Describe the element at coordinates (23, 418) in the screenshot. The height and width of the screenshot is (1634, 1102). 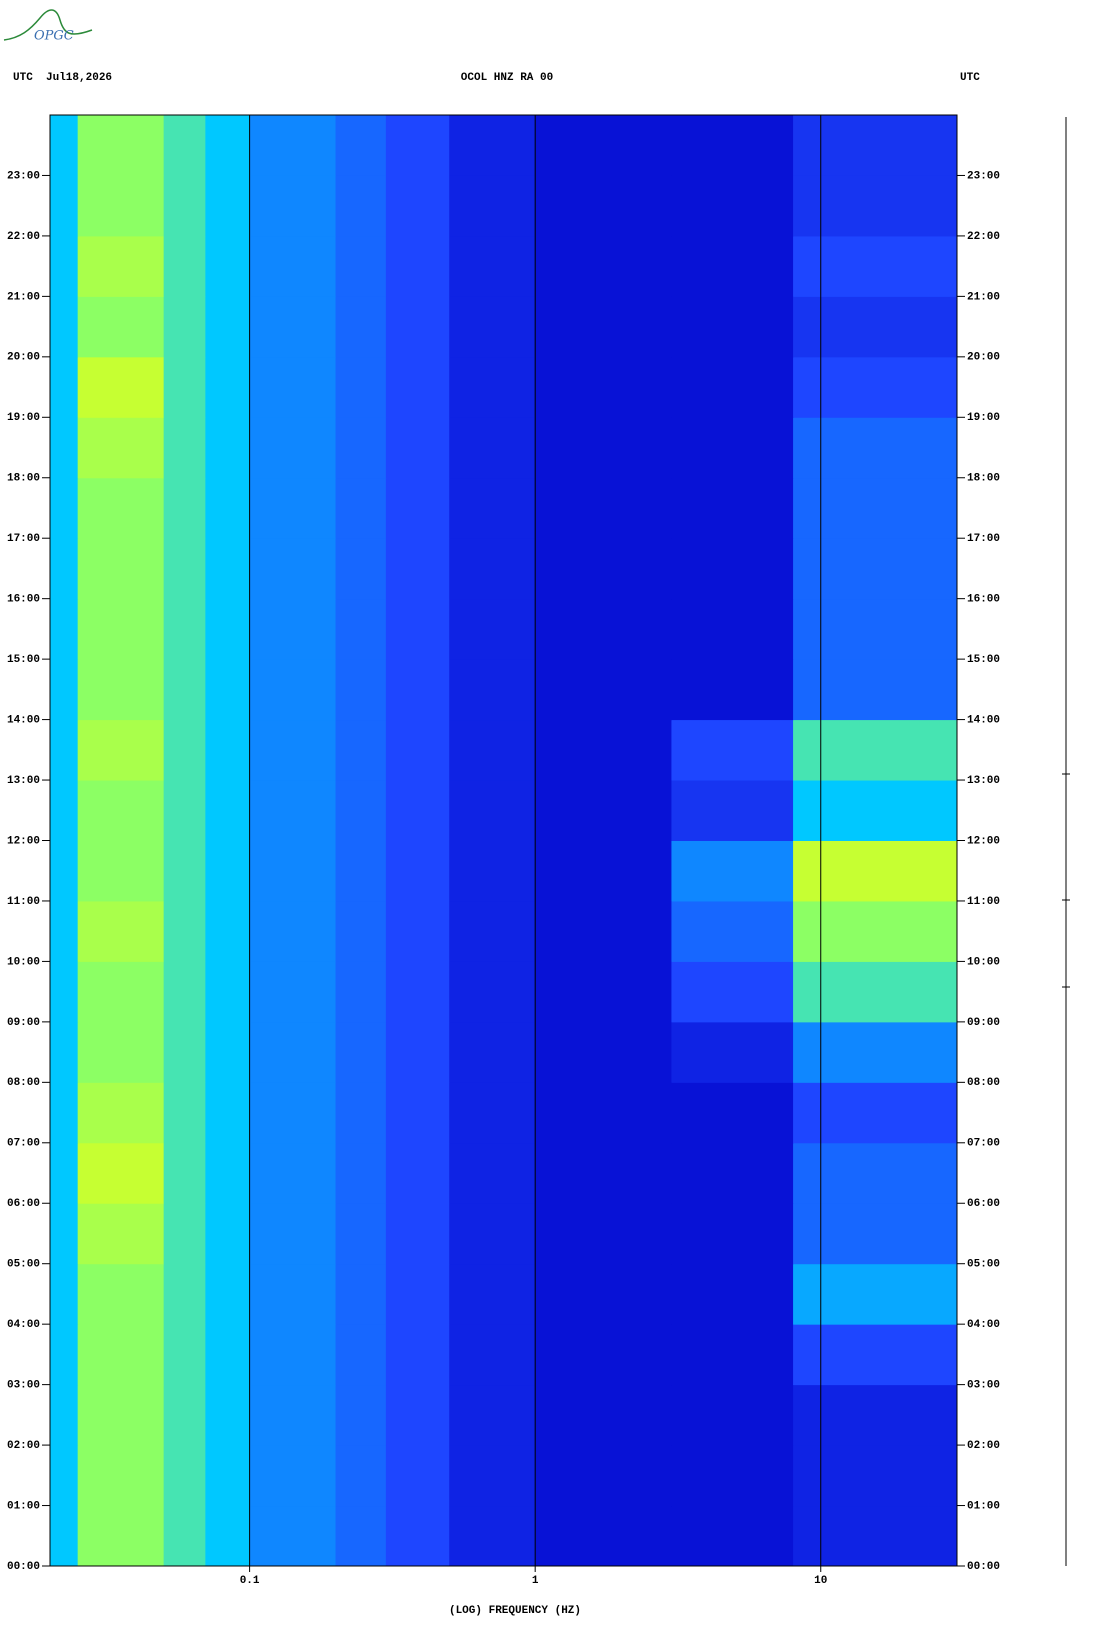
I see `y-tick-label: 19:00` at that location.